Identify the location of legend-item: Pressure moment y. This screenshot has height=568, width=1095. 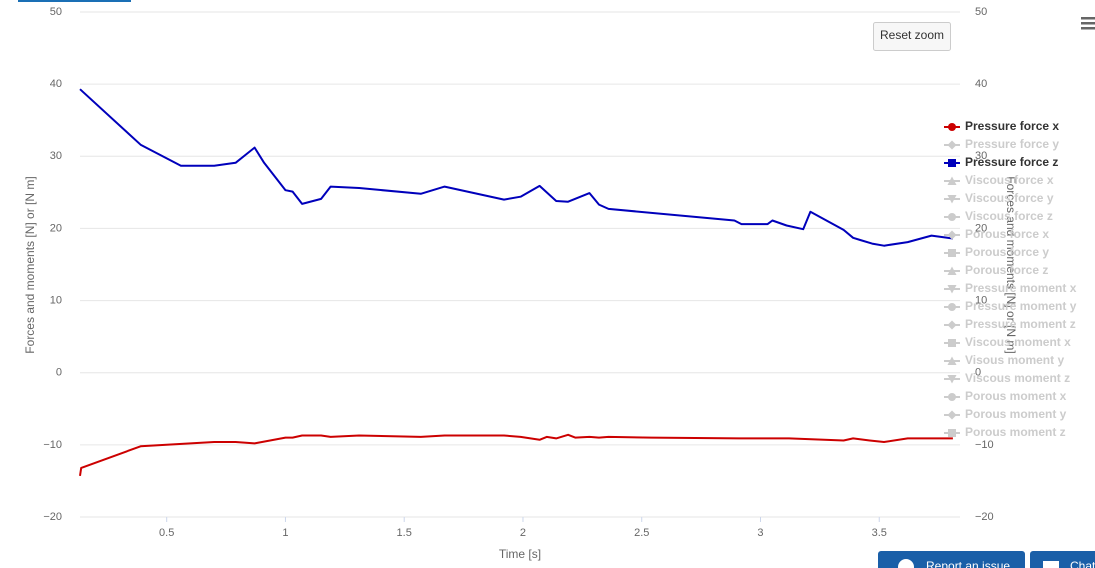
(1010, 306).